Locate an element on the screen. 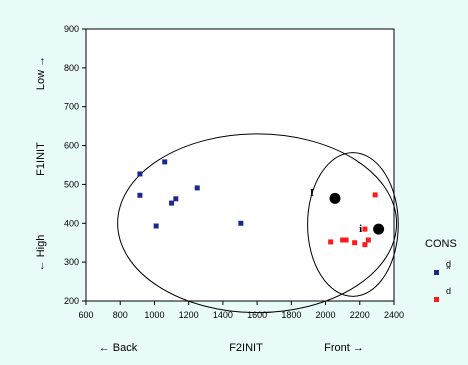 The height and width of the screenshot is (365, 468). point-label: I is located at coordinates (312, 193).